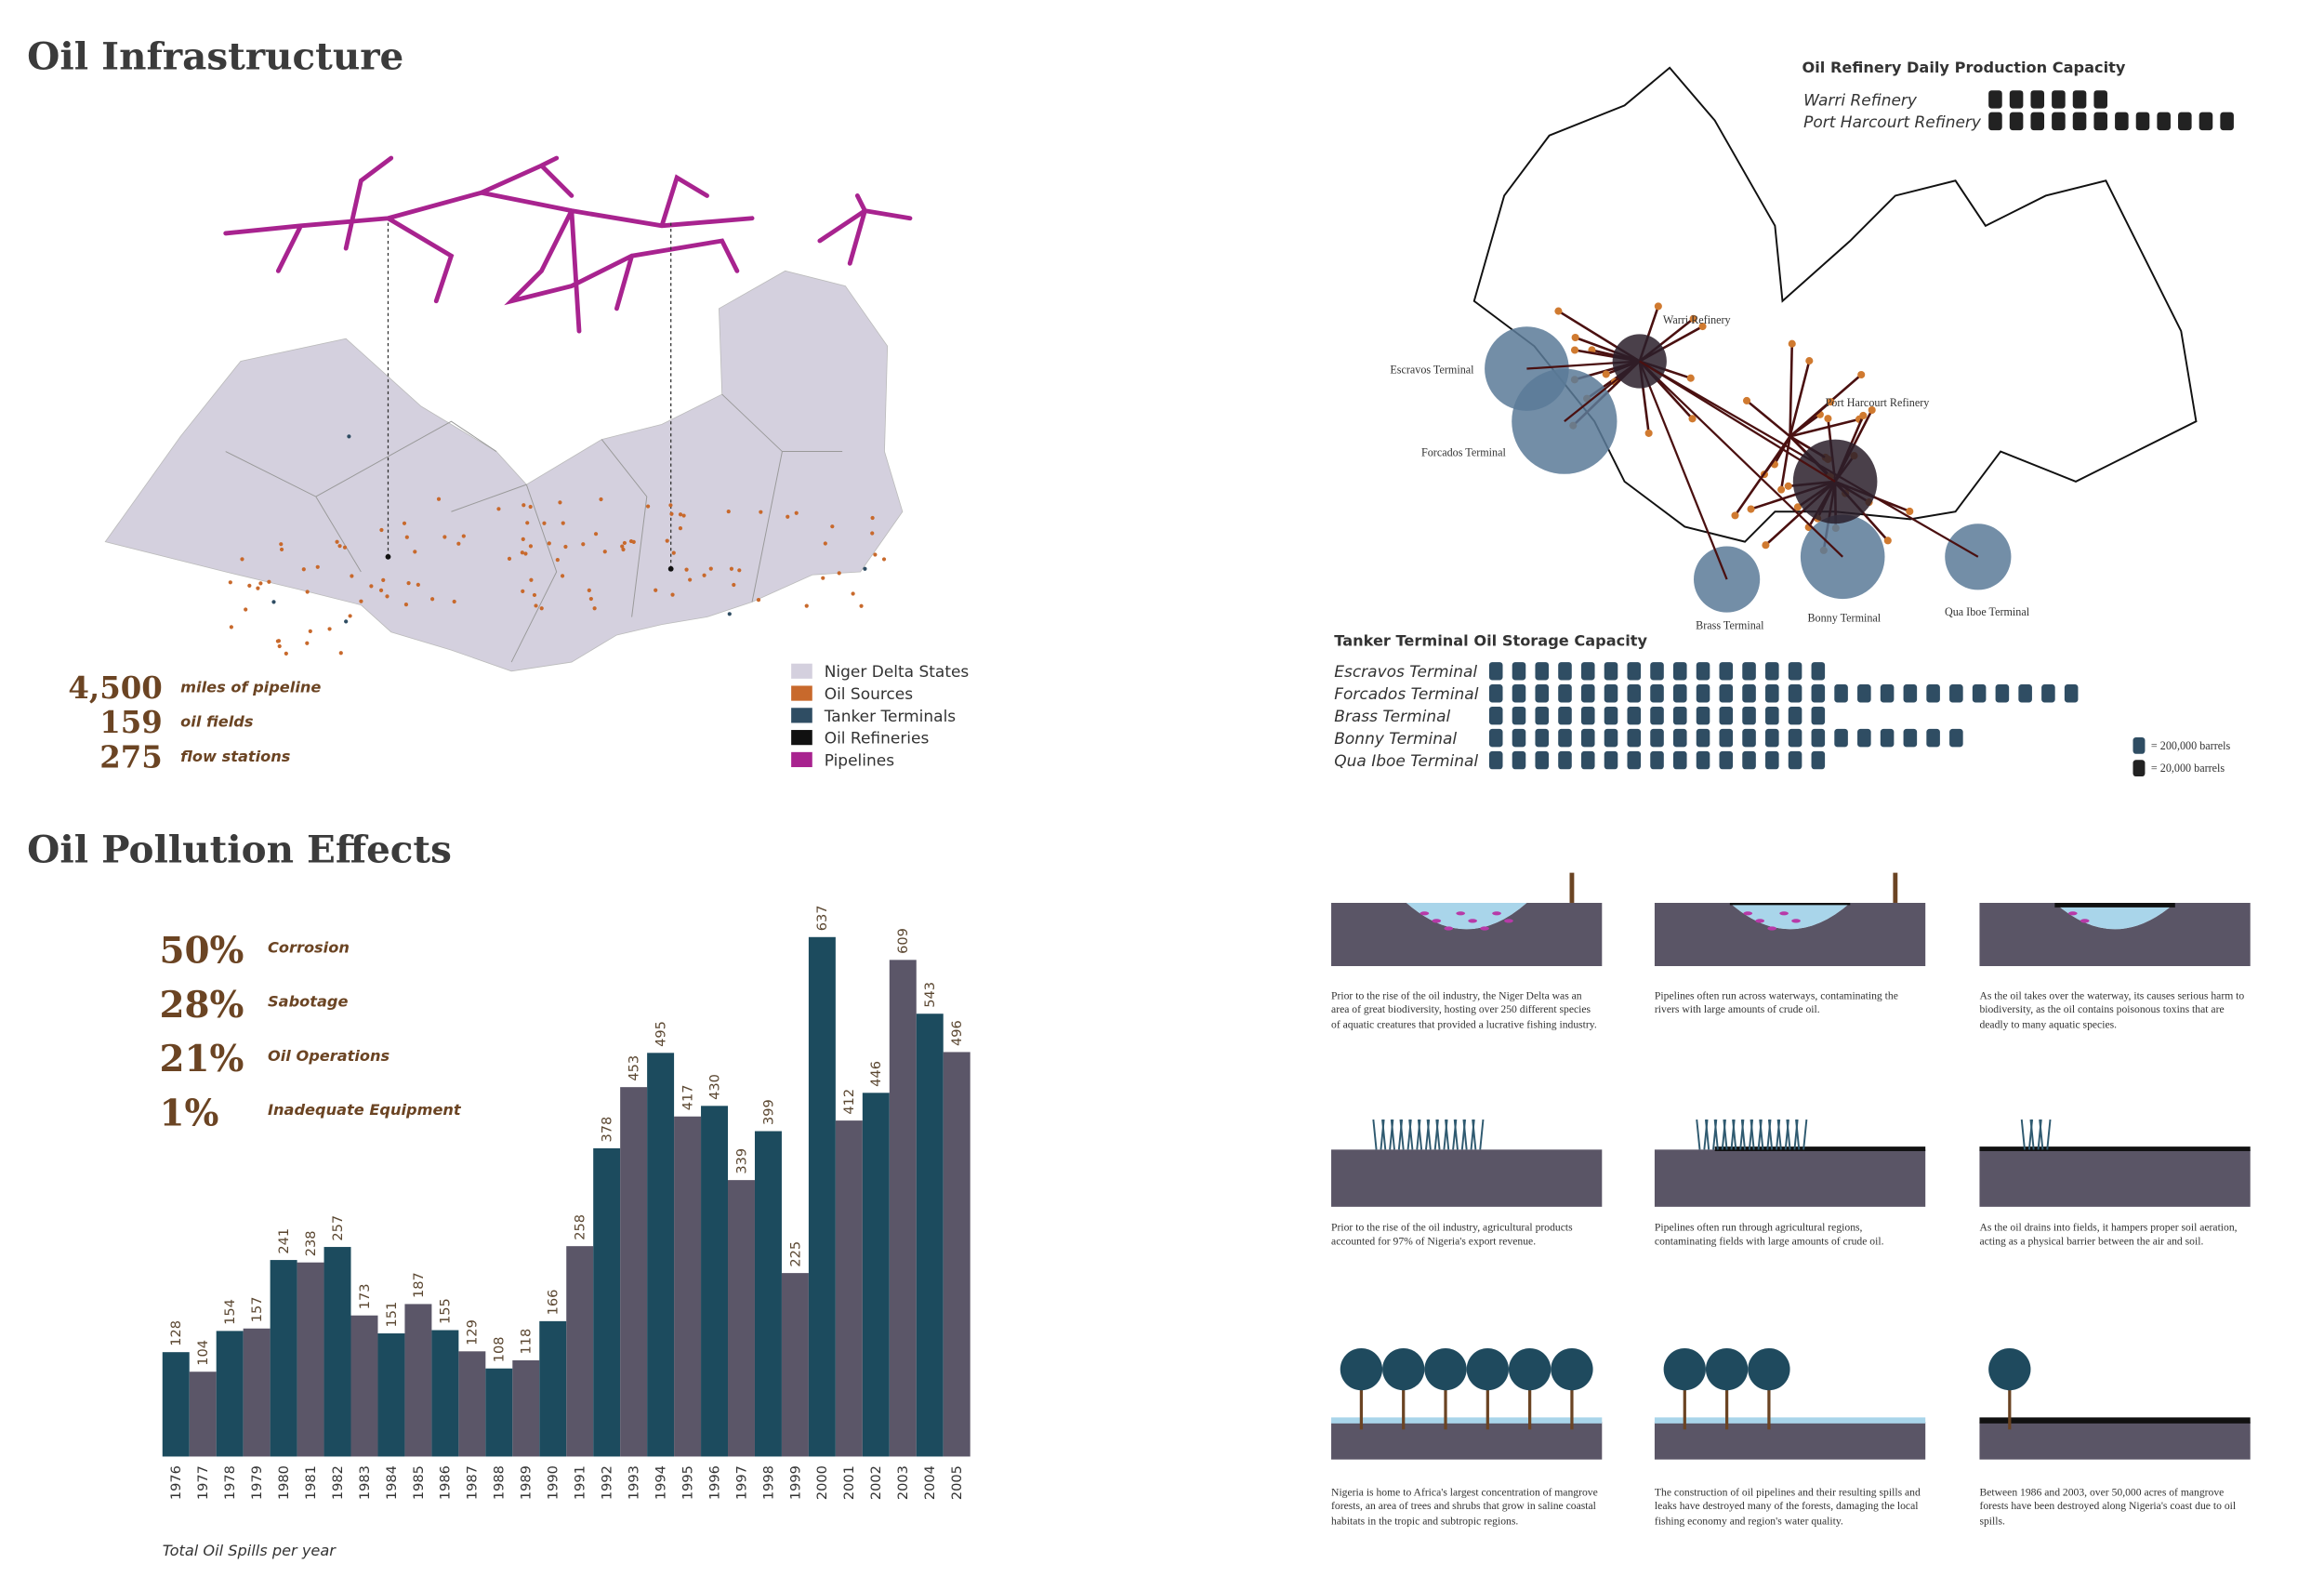 This screenshot has width=2324, height=1577. What do you see at coordinates (446, 1311) in the screenshot?
I see `value-label: 155` at bounding box center [446, 1311].